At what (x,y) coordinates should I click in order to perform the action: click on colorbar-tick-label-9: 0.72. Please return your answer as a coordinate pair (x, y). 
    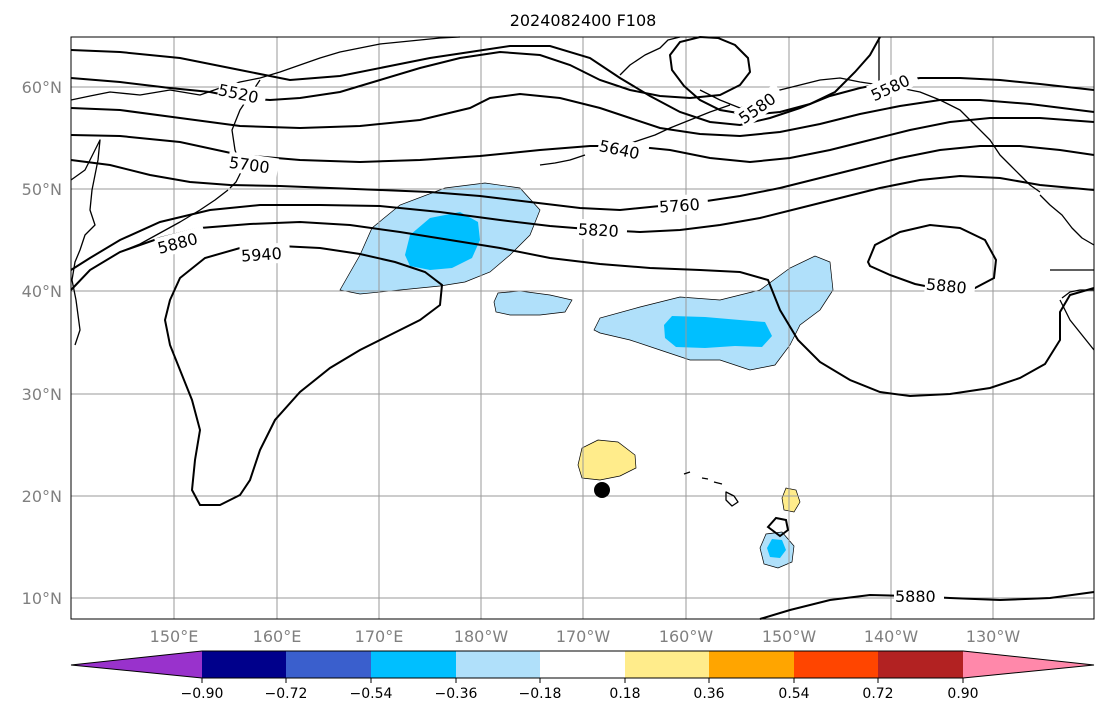
    Looking at the image, I should click on (877, 694).